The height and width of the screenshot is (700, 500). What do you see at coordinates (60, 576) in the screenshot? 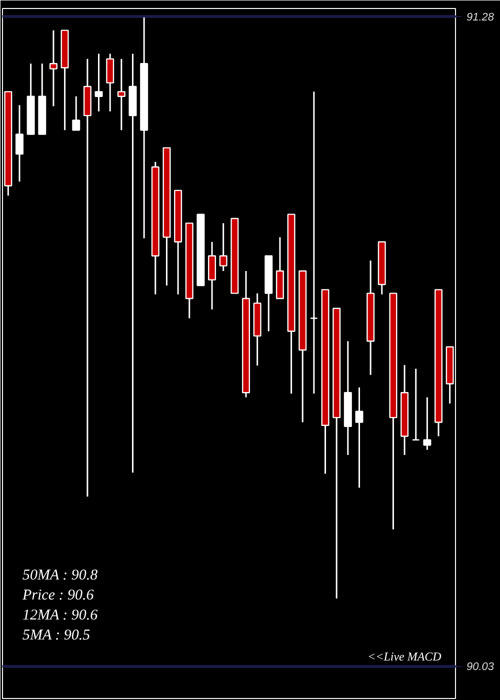
I see `annotation: 50MA : 90.8` at bounding box center [60, 576].